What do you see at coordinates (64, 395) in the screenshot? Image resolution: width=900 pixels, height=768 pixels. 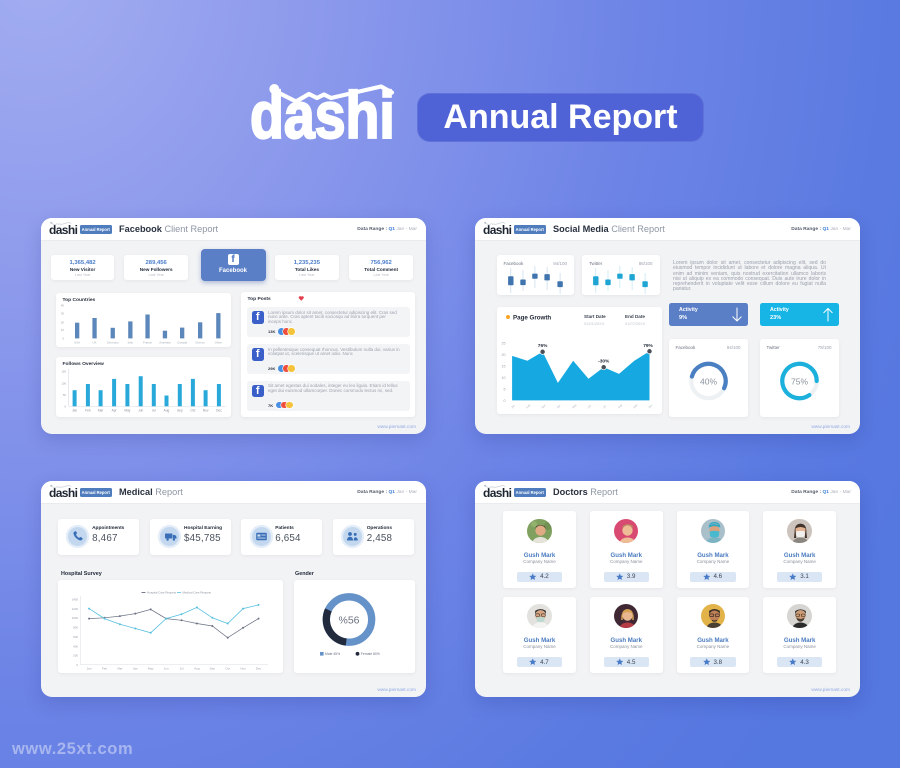 I see `svg-text: 50` at bounding box center [64, 395].